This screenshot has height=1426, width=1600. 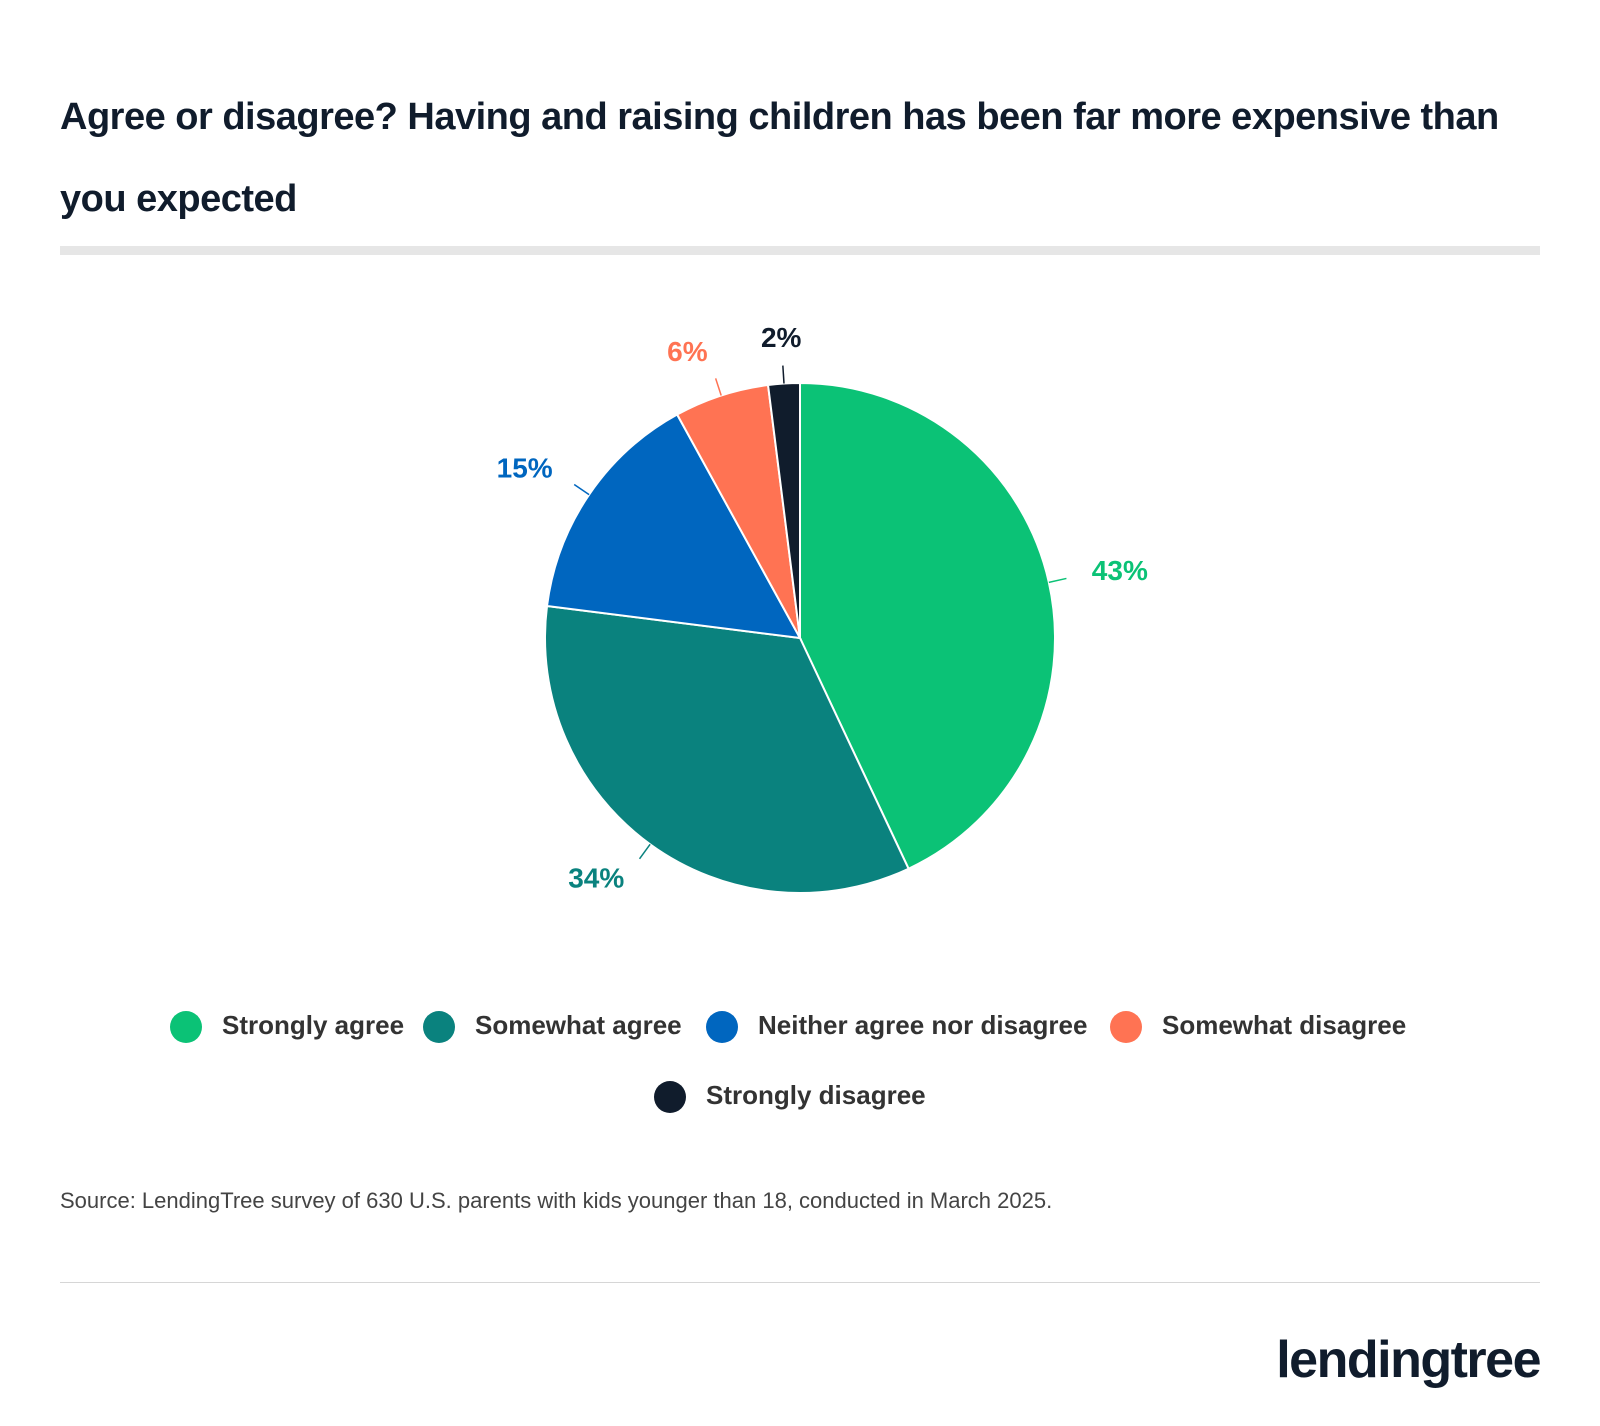 What do you see at coordinates (525, 467) in the screenshot?
I see `data-label: 15%` at bounding box center [525, 467].